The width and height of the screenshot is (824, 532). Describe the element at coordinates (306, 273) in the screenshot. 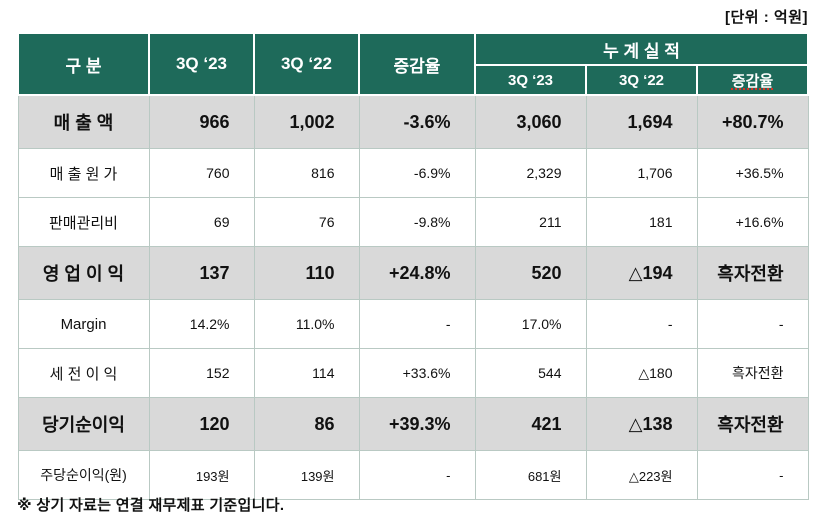

I see `cell-3q22-value: 110` at that location.